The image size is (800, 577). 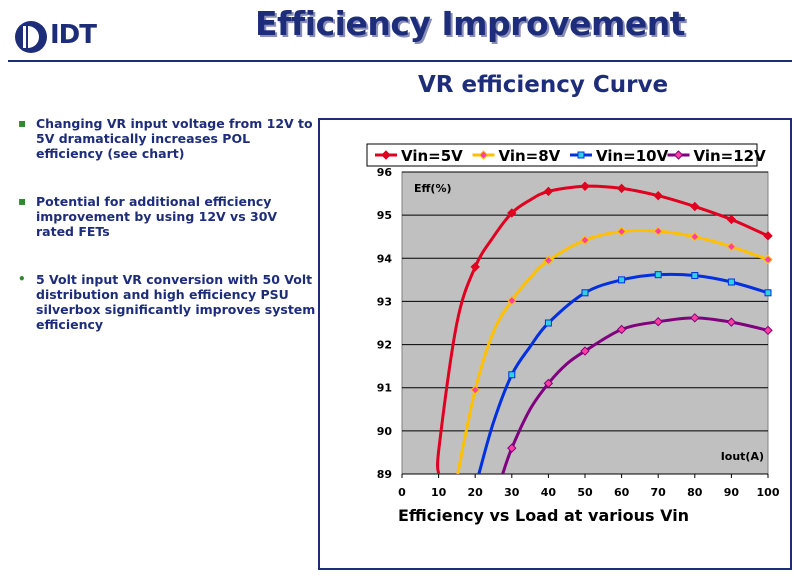 What do you see at coordinates (476, 492) in the screenshot?
I see `x-tick-label: 20` at bounding box center [476, 492].